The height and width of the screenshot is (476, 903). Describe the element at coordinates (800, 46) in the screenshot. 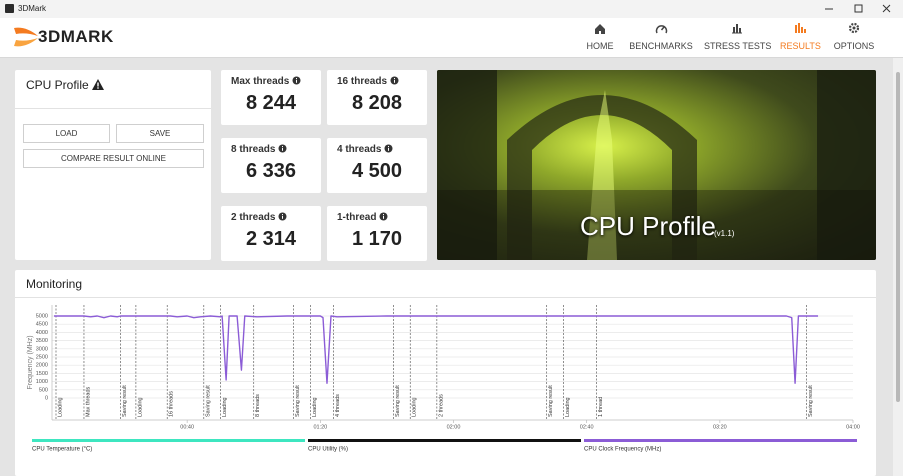

I see `nav-label: RESULTS` at that location.